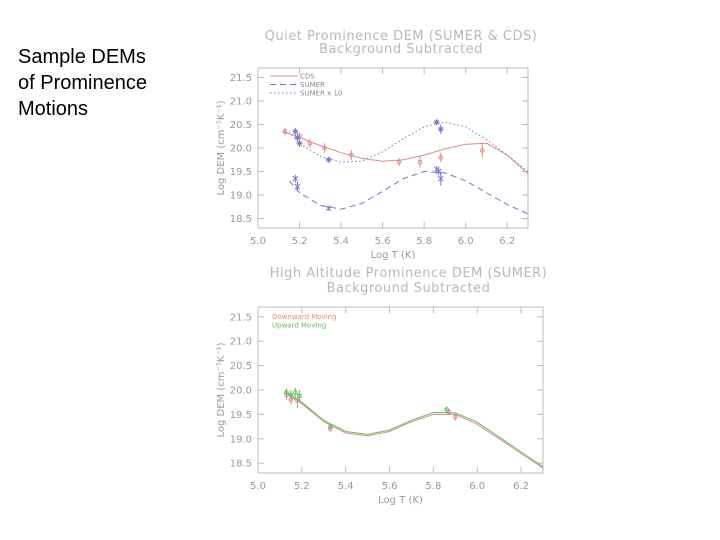  What do you see at coordinates (82, 83) in the screenshot?
I see `slide-title: Sample DEMs of Prominence Motions` at bounding box center [82, 83].